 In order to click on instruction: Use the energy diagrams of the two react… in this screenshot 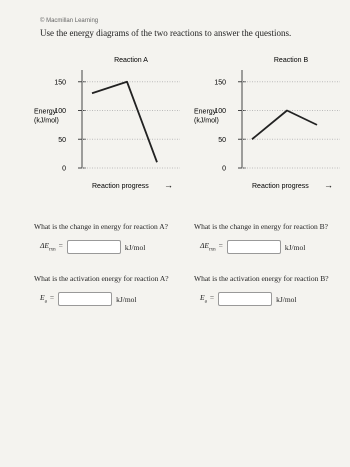, I will do `click(166, 33)`.